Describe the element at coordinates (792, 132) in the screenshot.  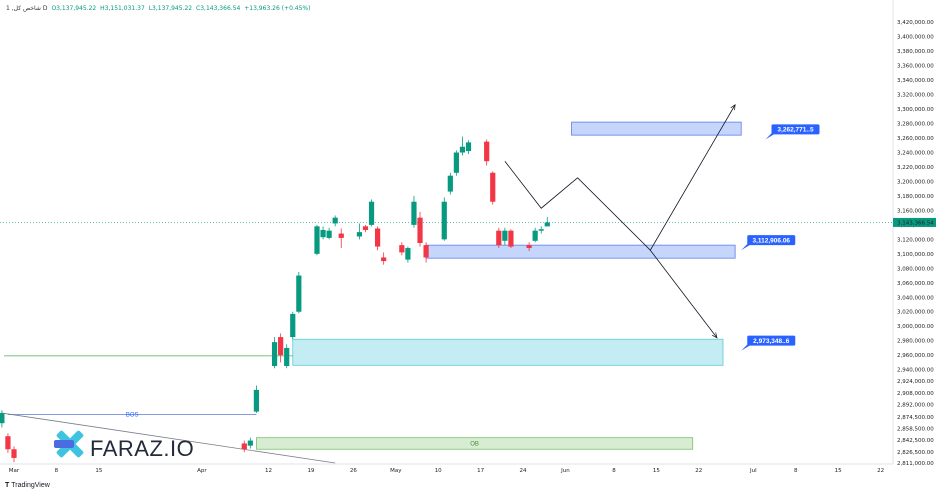
I see `price-callout-upper: 3,262,771..5` at that location.